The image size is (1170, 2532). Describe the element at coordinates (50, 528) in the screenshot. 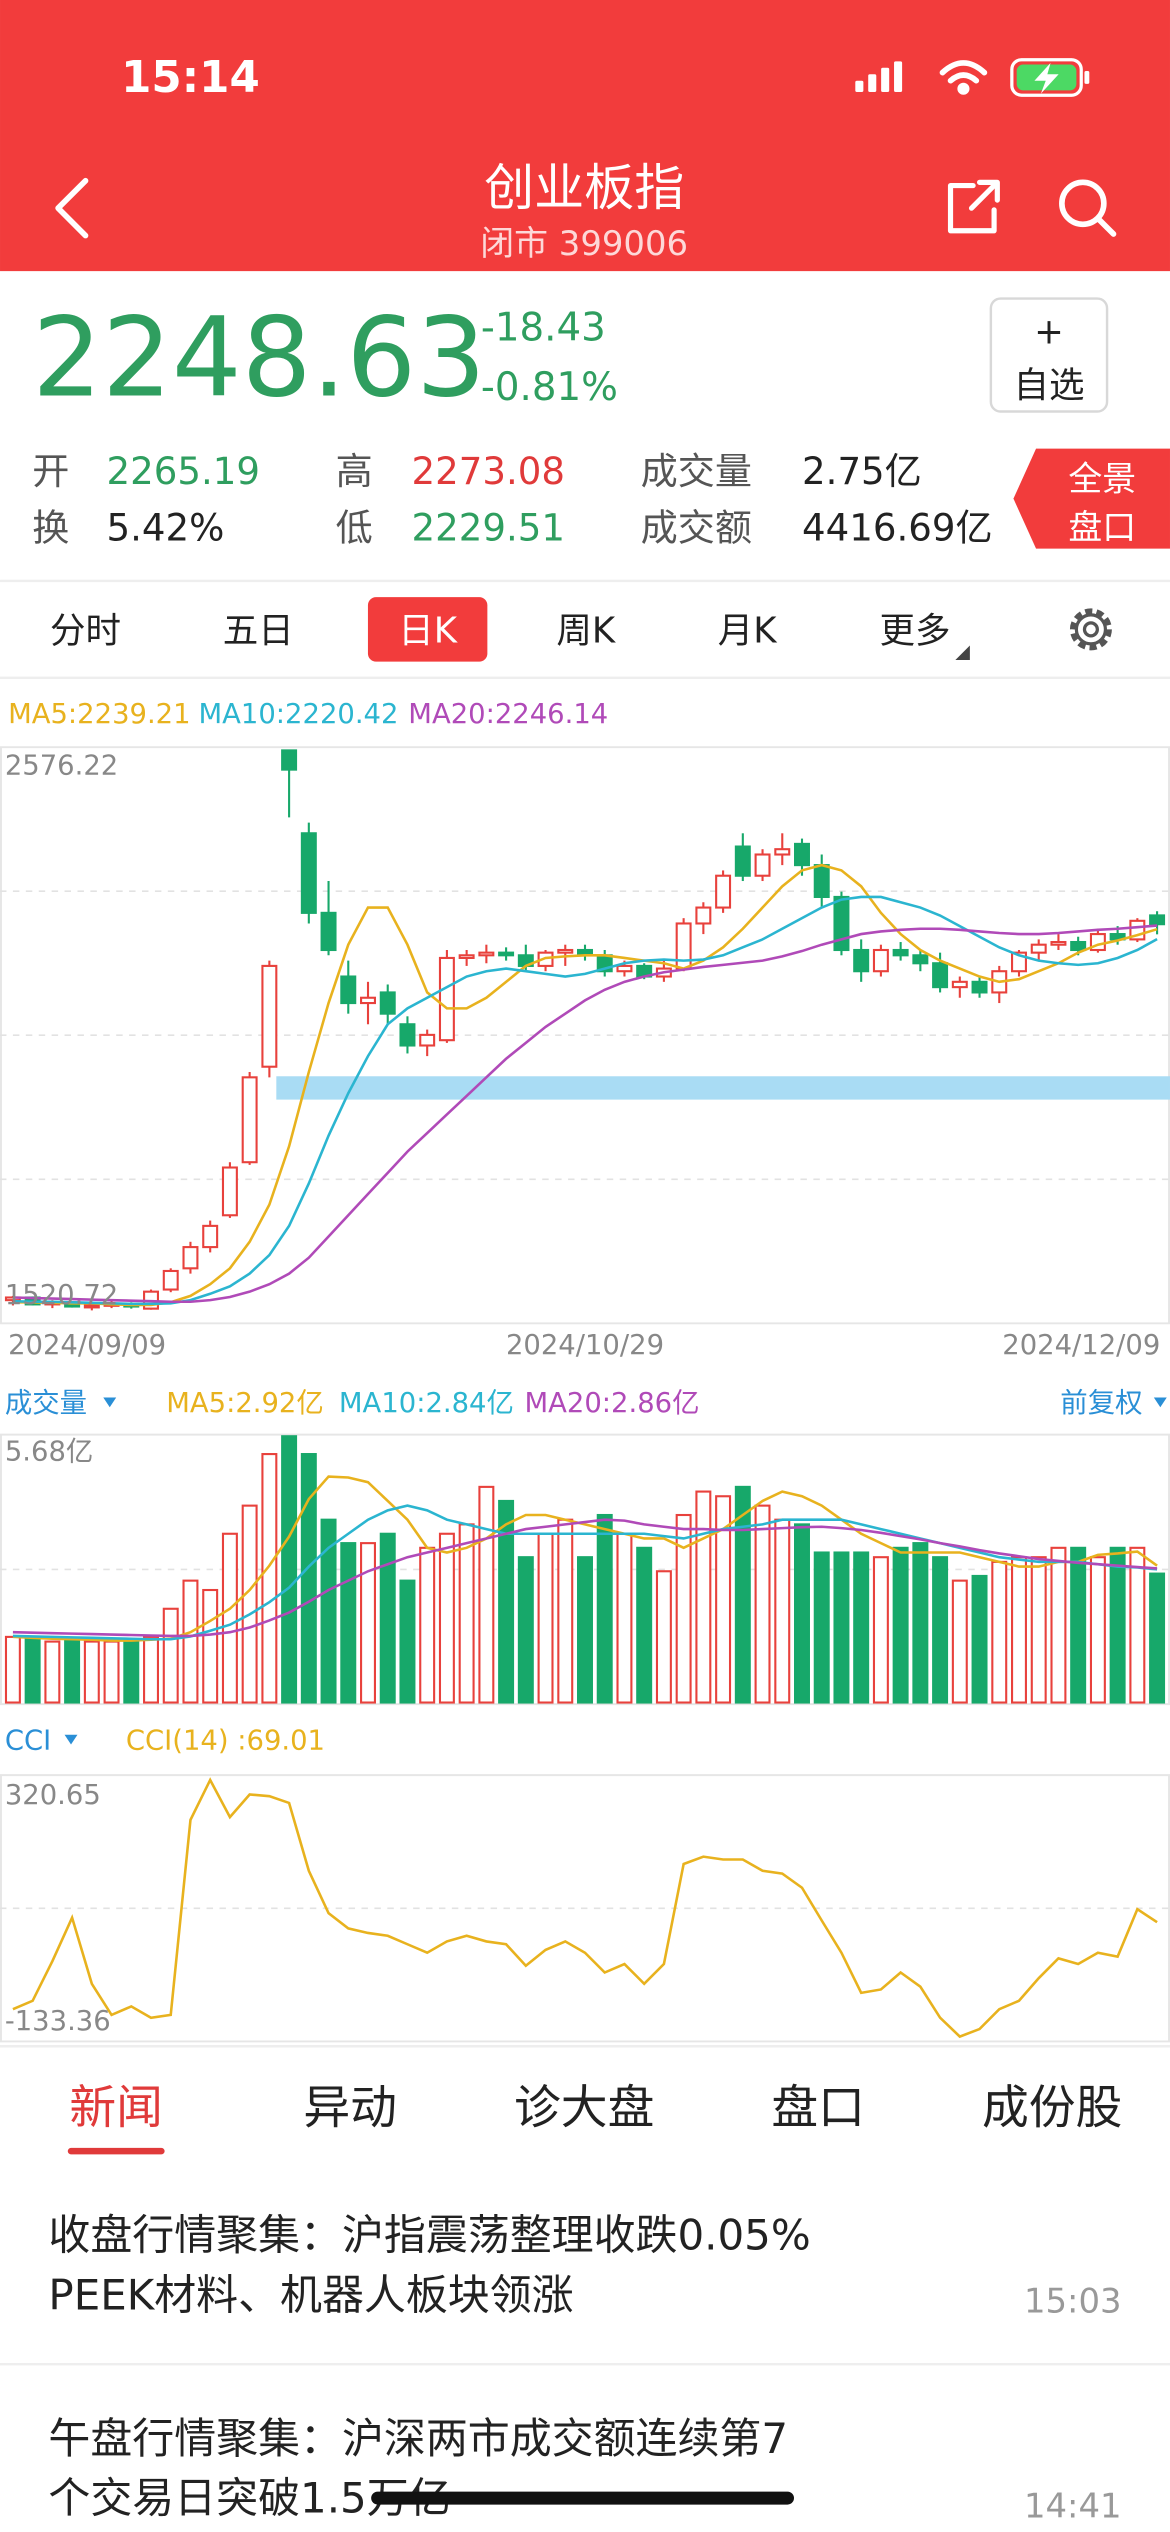

I see `stat-label: 换` at that location.